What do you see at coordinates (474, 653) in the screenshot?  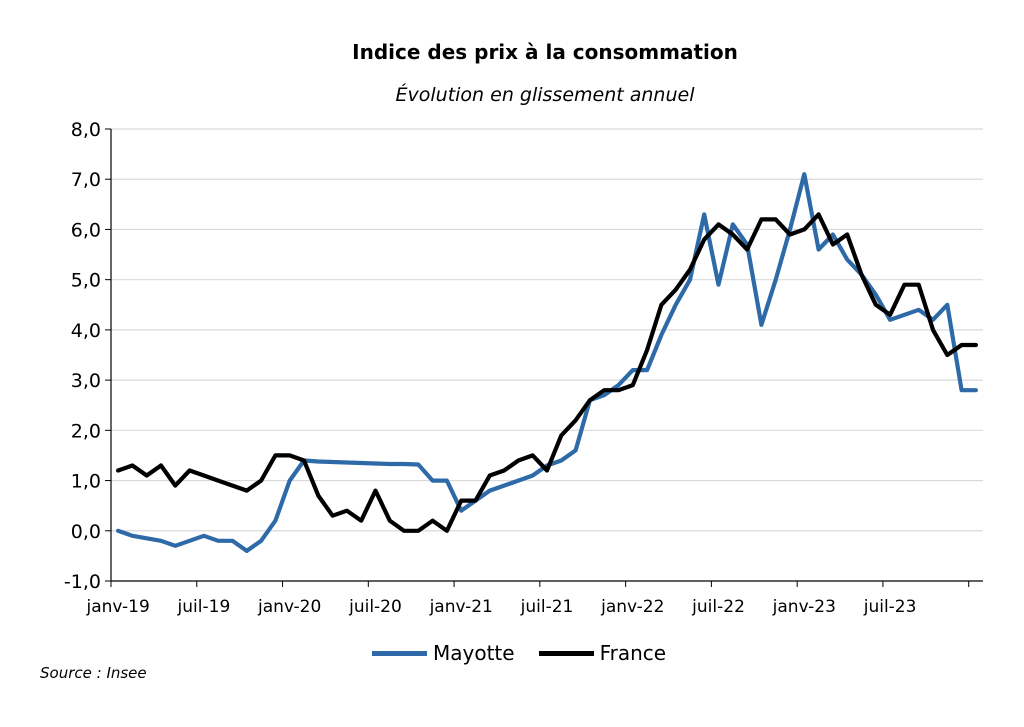 I see `legend-label-mayotte: Mayotte` at bounding box center [474, 653].